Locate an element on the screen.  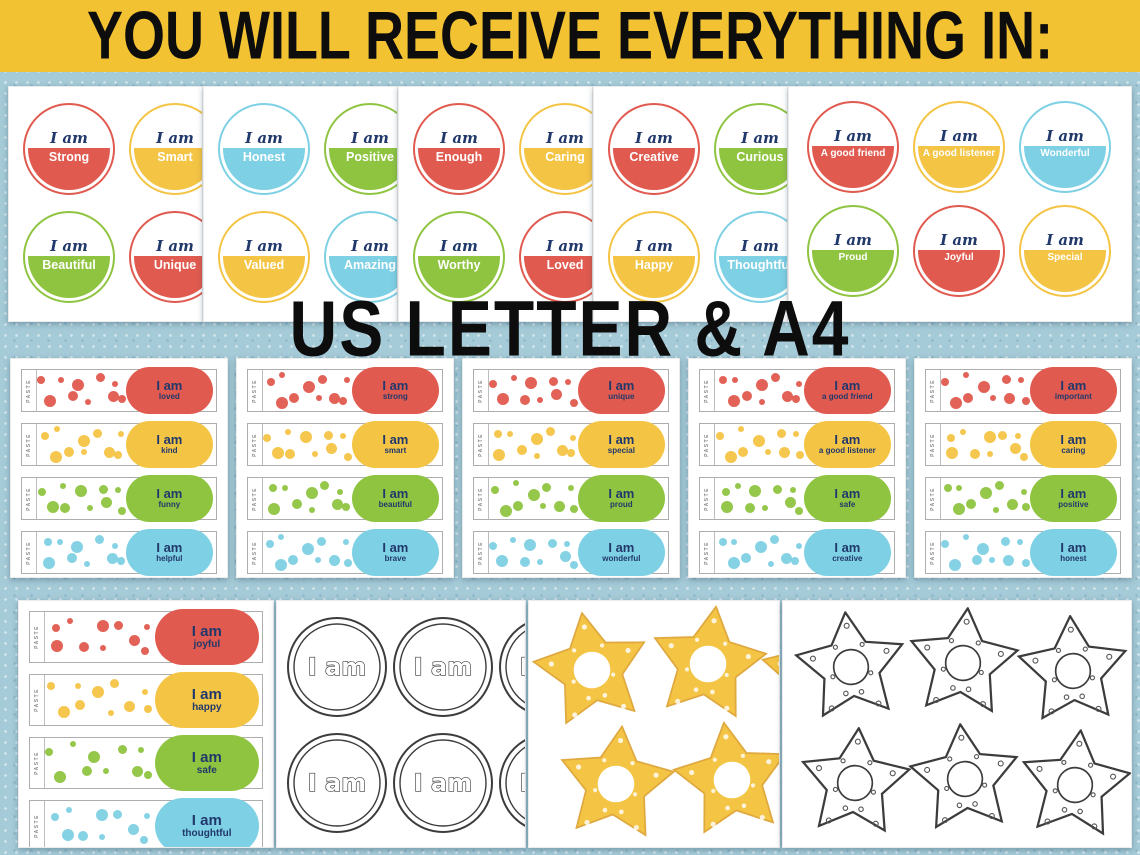
strip-pill: I am happy is located at coordinates (206, 700).